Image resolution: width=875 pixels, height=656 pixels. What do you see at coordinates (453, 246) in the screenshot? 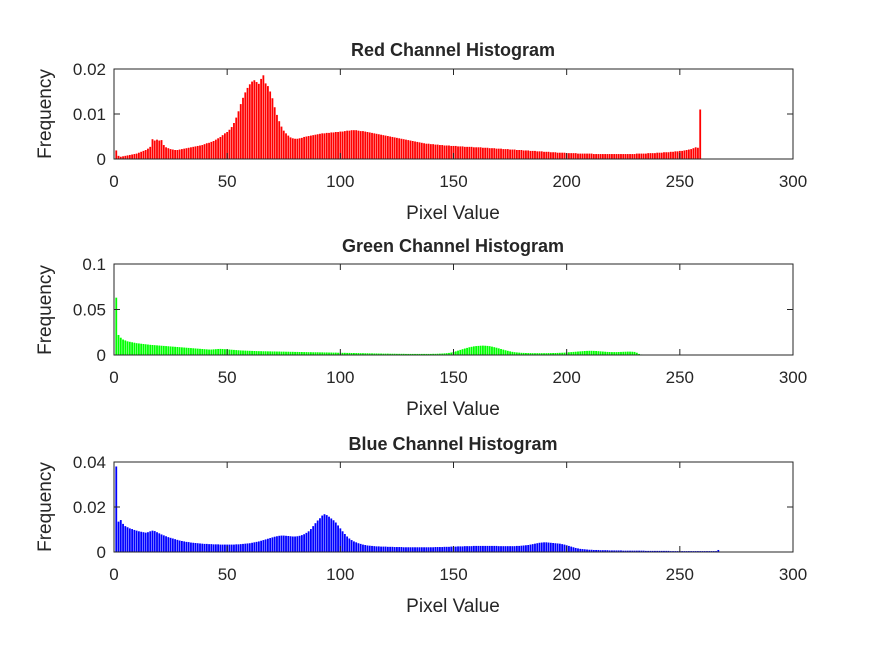
I see `chart-title: Green Channel Histogram` at bounding box center [453, 246].